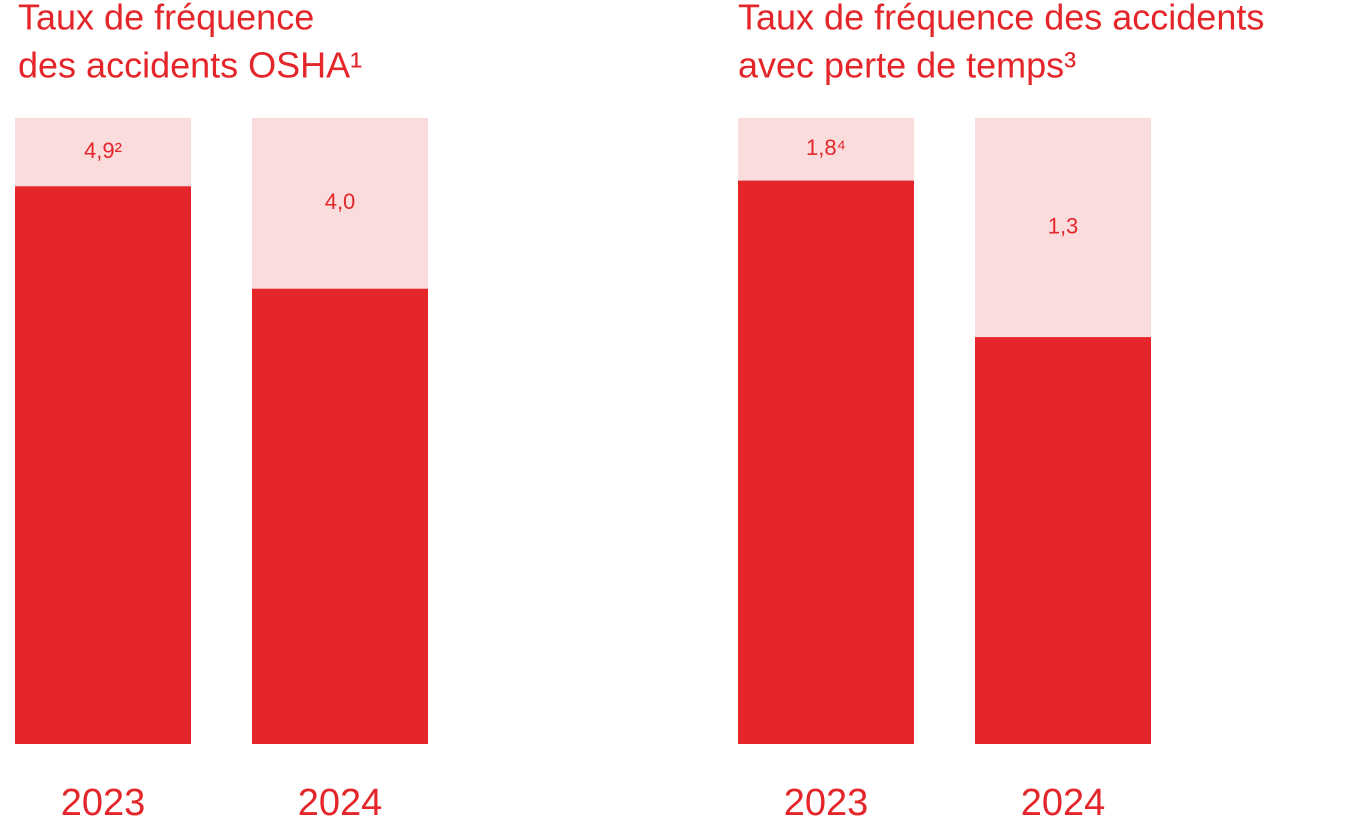 The height and width of the screenshot is (821, 1372). What do you see at coordinates (907, 65) in the screenshot?
I see `chart-title: avec perte de temps³` at bounding box center [907, 65].